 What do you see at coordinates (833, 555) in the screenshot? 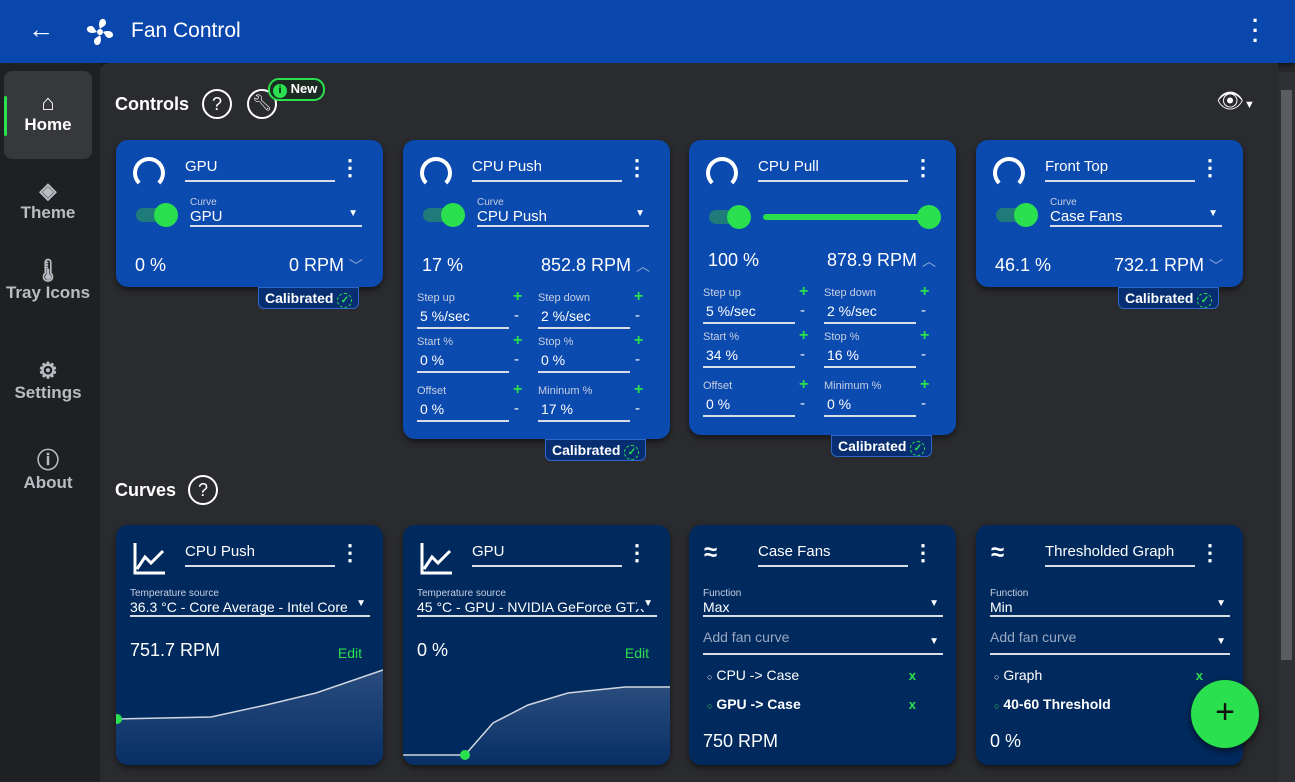
I see `curve-name-input: Case Fans` at bounding box center [833, 555].